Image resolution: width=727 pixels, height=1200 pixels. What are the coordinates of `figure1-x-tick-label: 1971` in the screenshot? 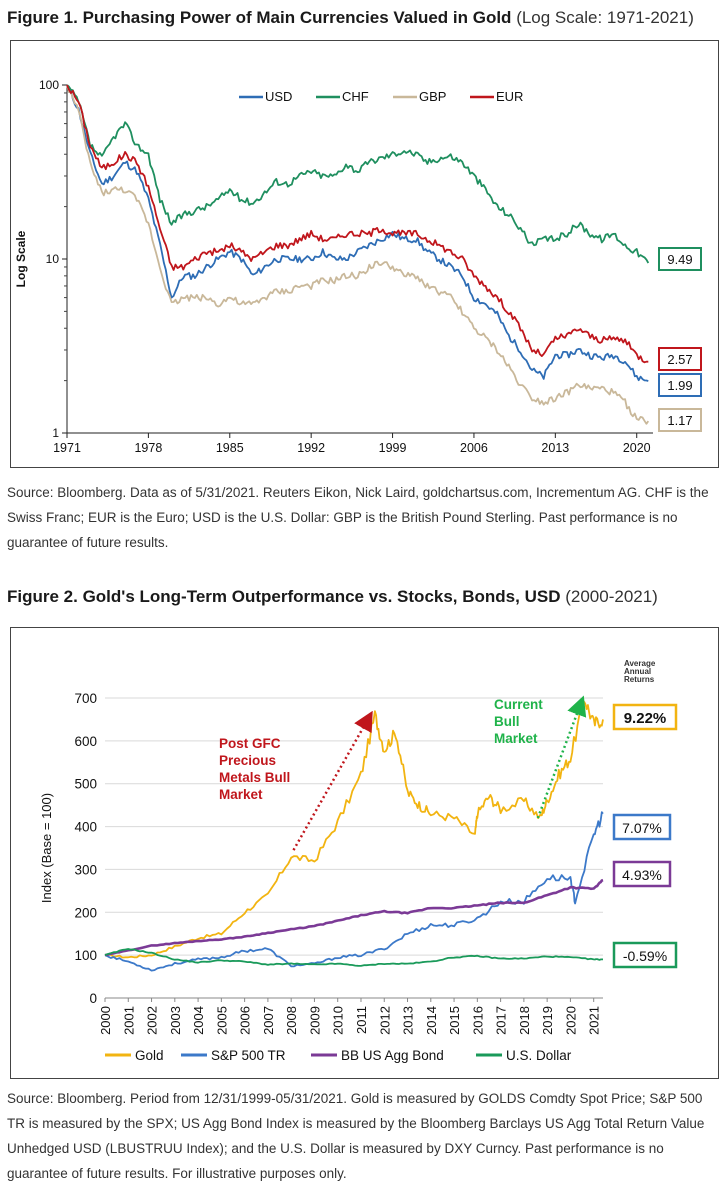 It's located at (67, 448).